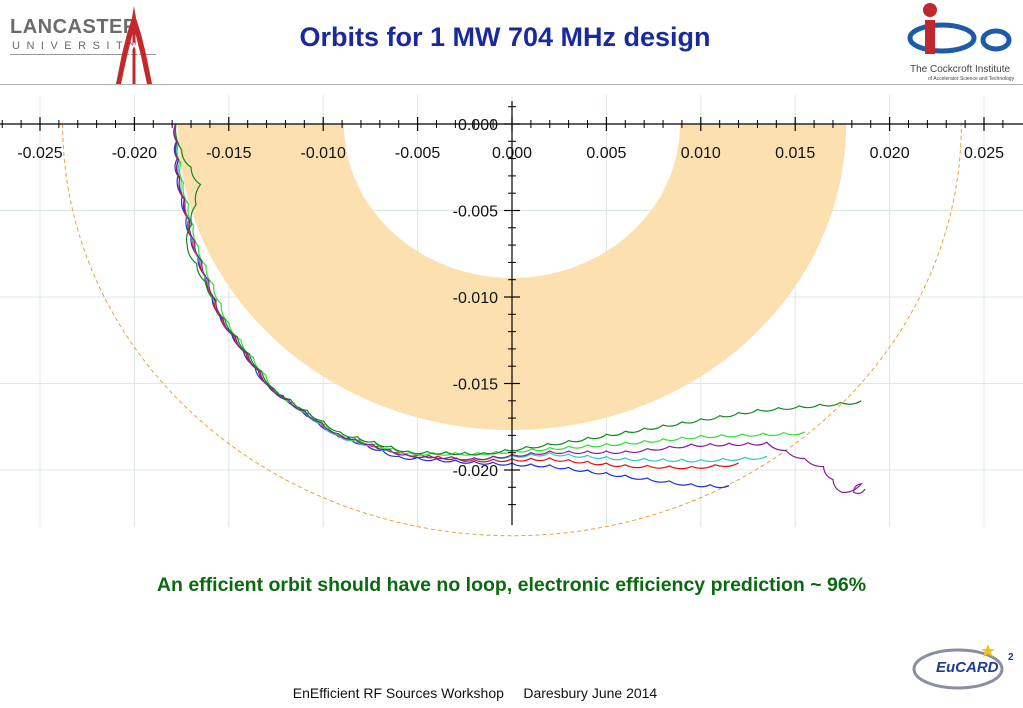 This screenshot has height=708, width=1023. I want to click on cockcroft-tagline: of Accelerator Science and Technology, so click(971, 79).